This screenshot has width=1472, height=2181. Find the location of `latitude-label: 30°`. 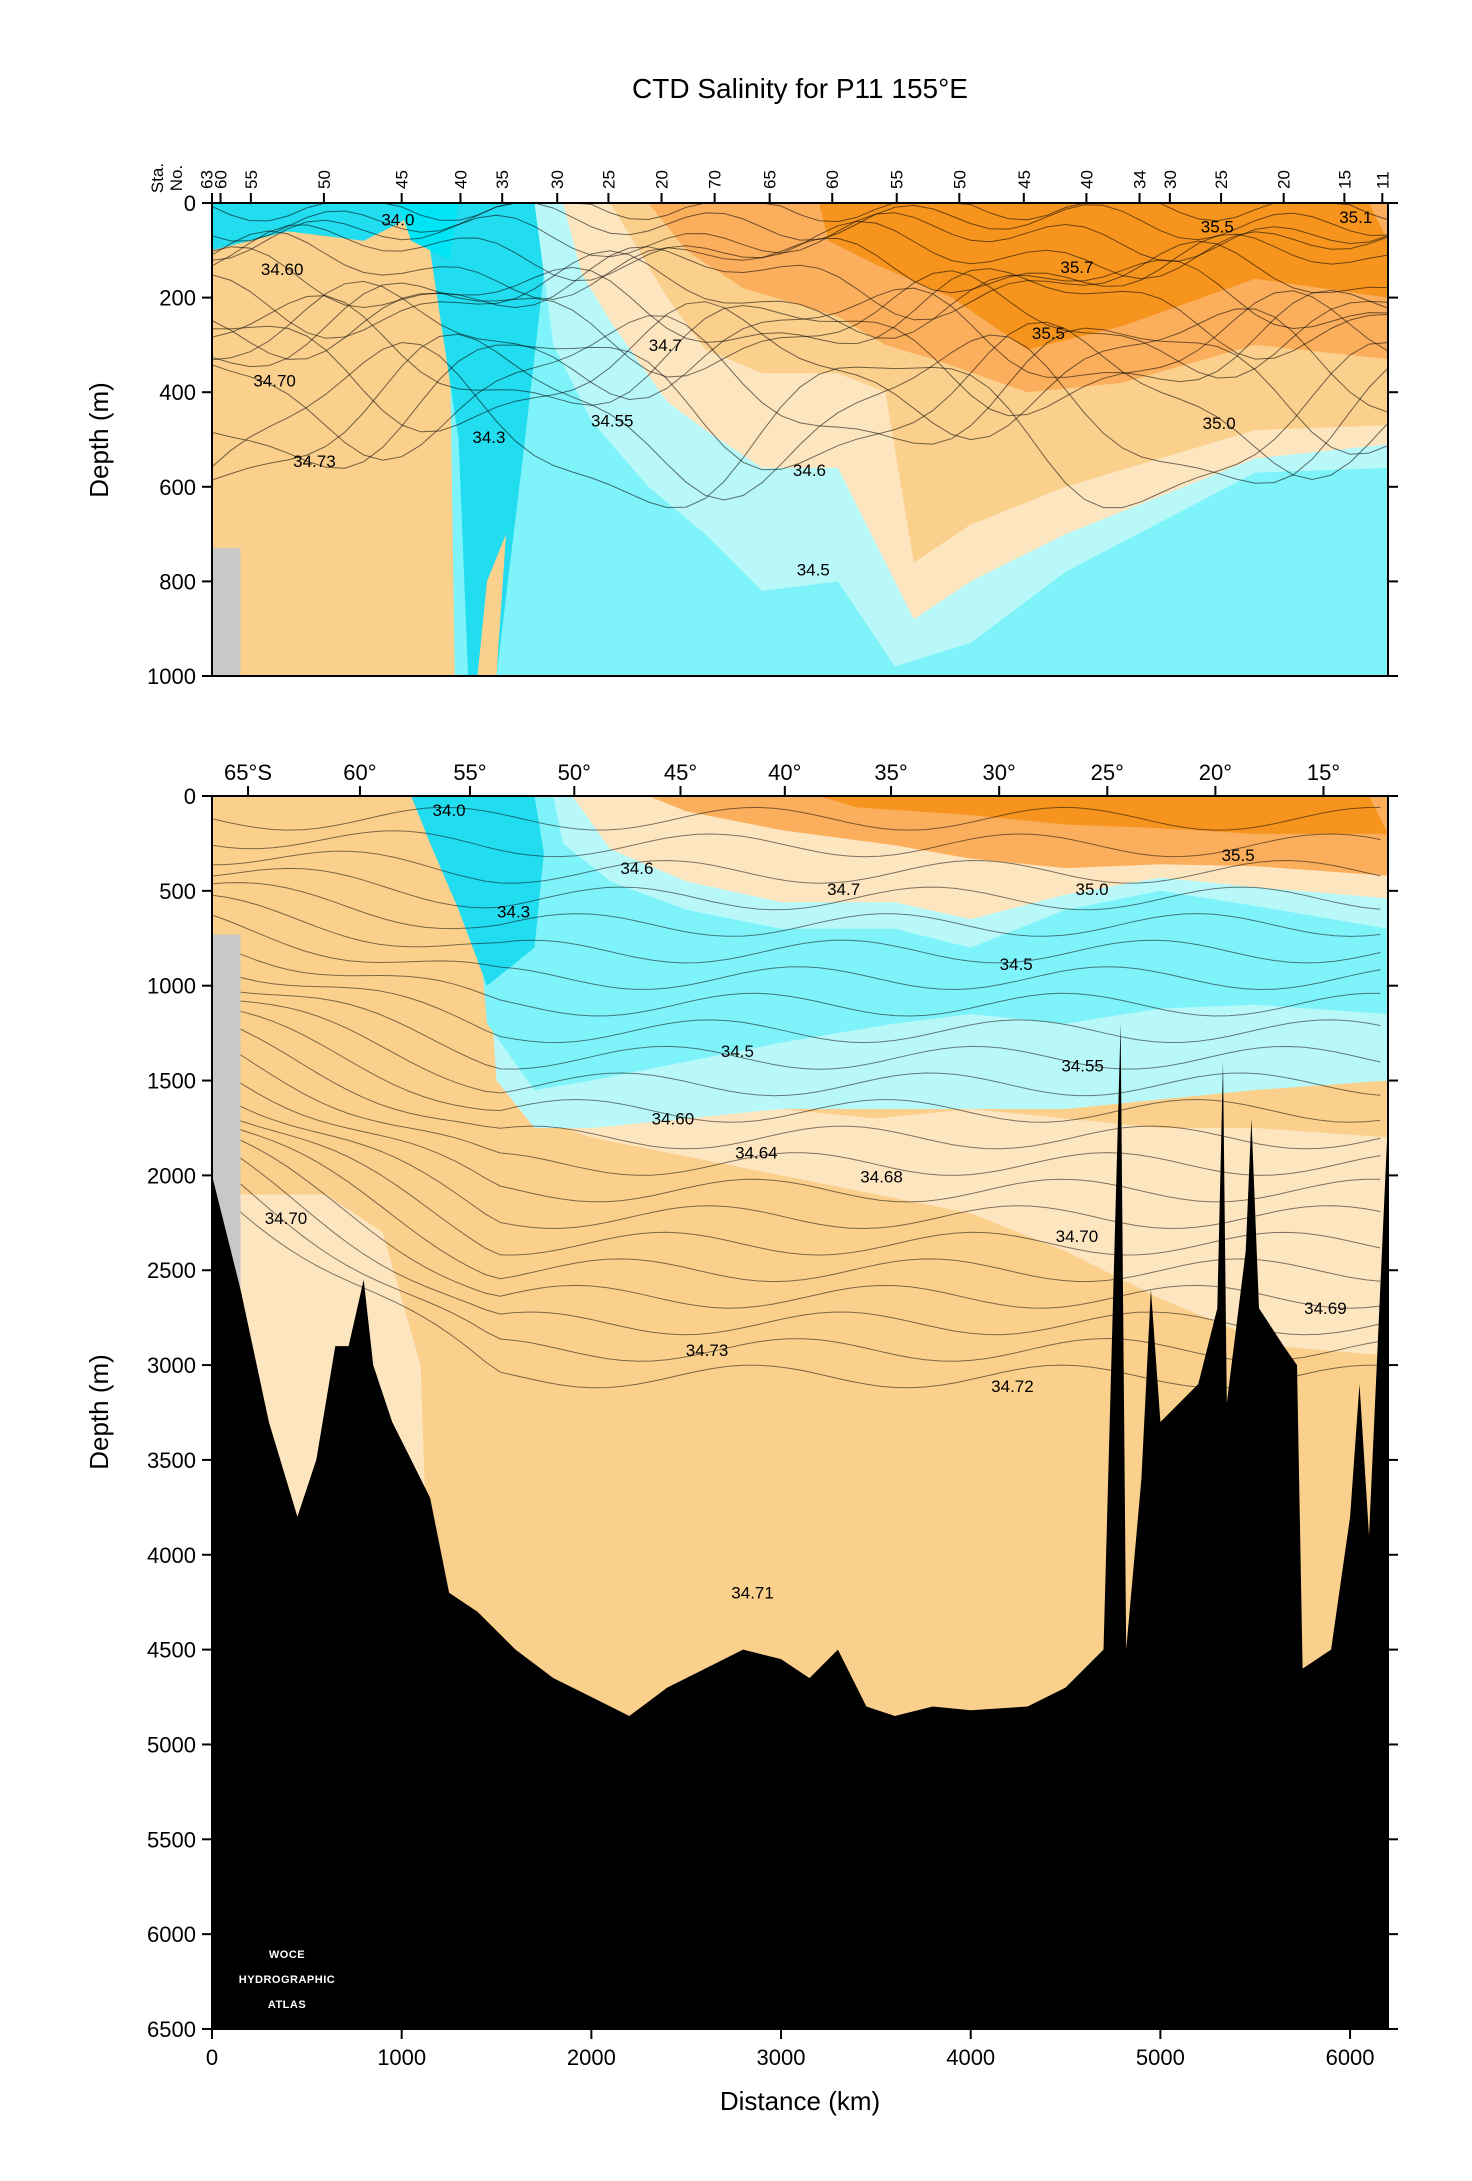

latitude-label: 30° is located at coordinates (999, 772).